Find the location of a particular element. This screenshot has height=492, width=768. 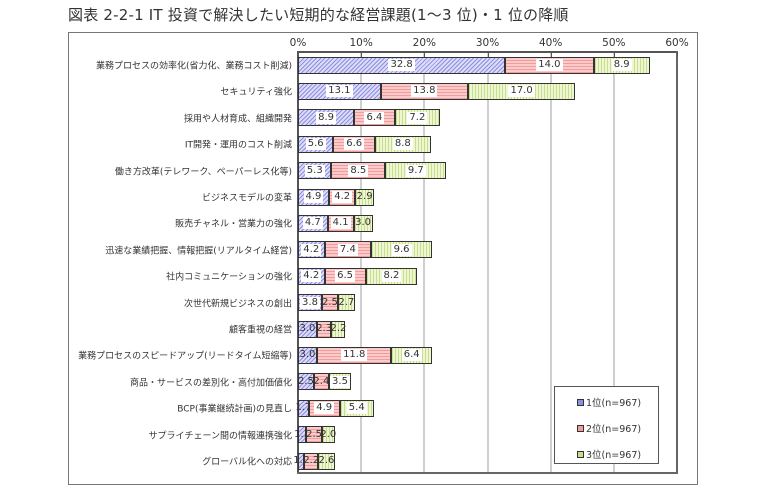

category-label: 働き方改革(テレワーク、ペーパーレス化等) is located at coordinates (203, 172).